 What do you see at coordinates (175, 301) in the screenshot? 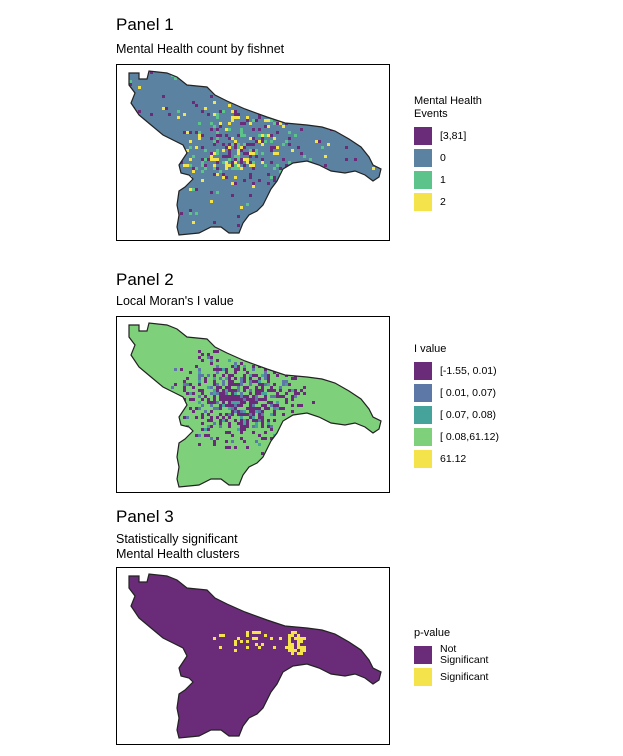
I see `panel-subtitle: Local Moran's I value` at bounding box center [175, 301].